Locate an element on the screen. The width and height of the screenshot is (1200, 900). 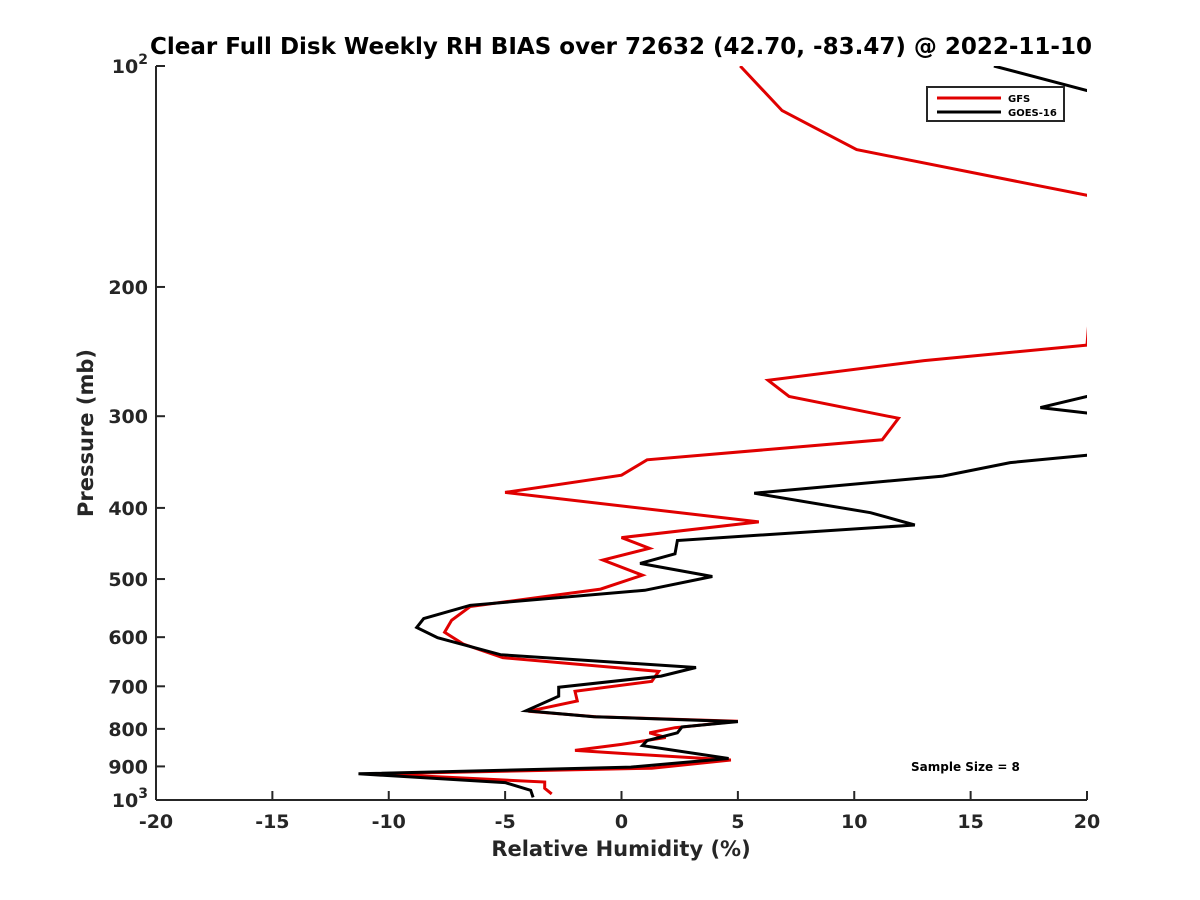
y-tick-label: 600 is located at coordinates (128, 638).